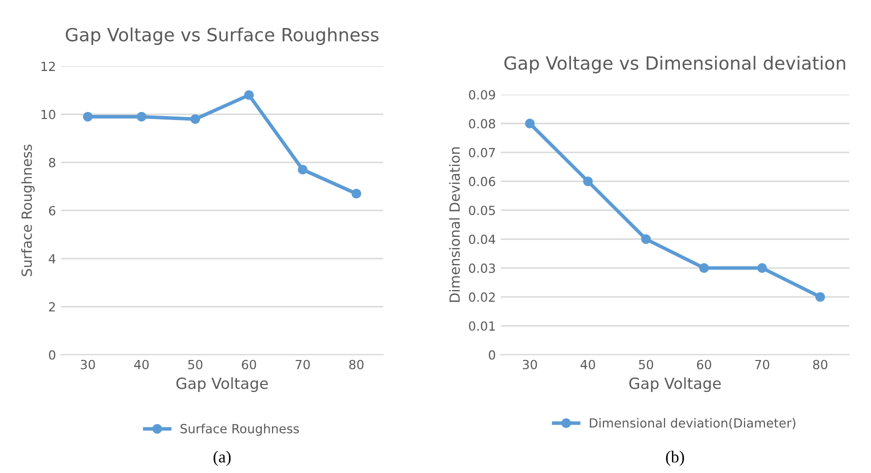 The image size is (871, 473). Describe the element at coordinates (675, 458) in the screenshot. I see `text: (b)` at that location.